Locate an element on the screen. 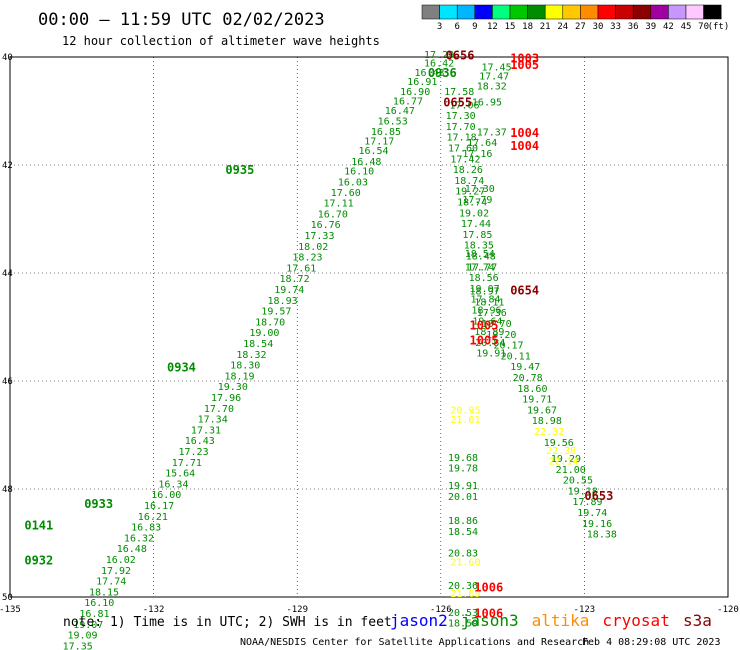 Image resolution: width=740 pixels, height=650 pixels. wave-height-point: 16.02 is located at coordinates (121, 560).